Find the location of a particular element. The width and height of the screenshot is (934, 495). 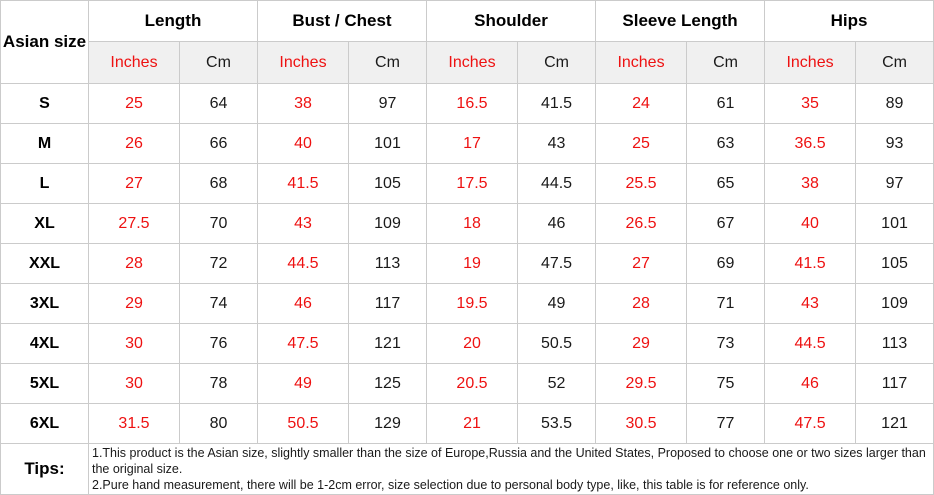

cm-value: 72 is located at coordinates (218, 263).